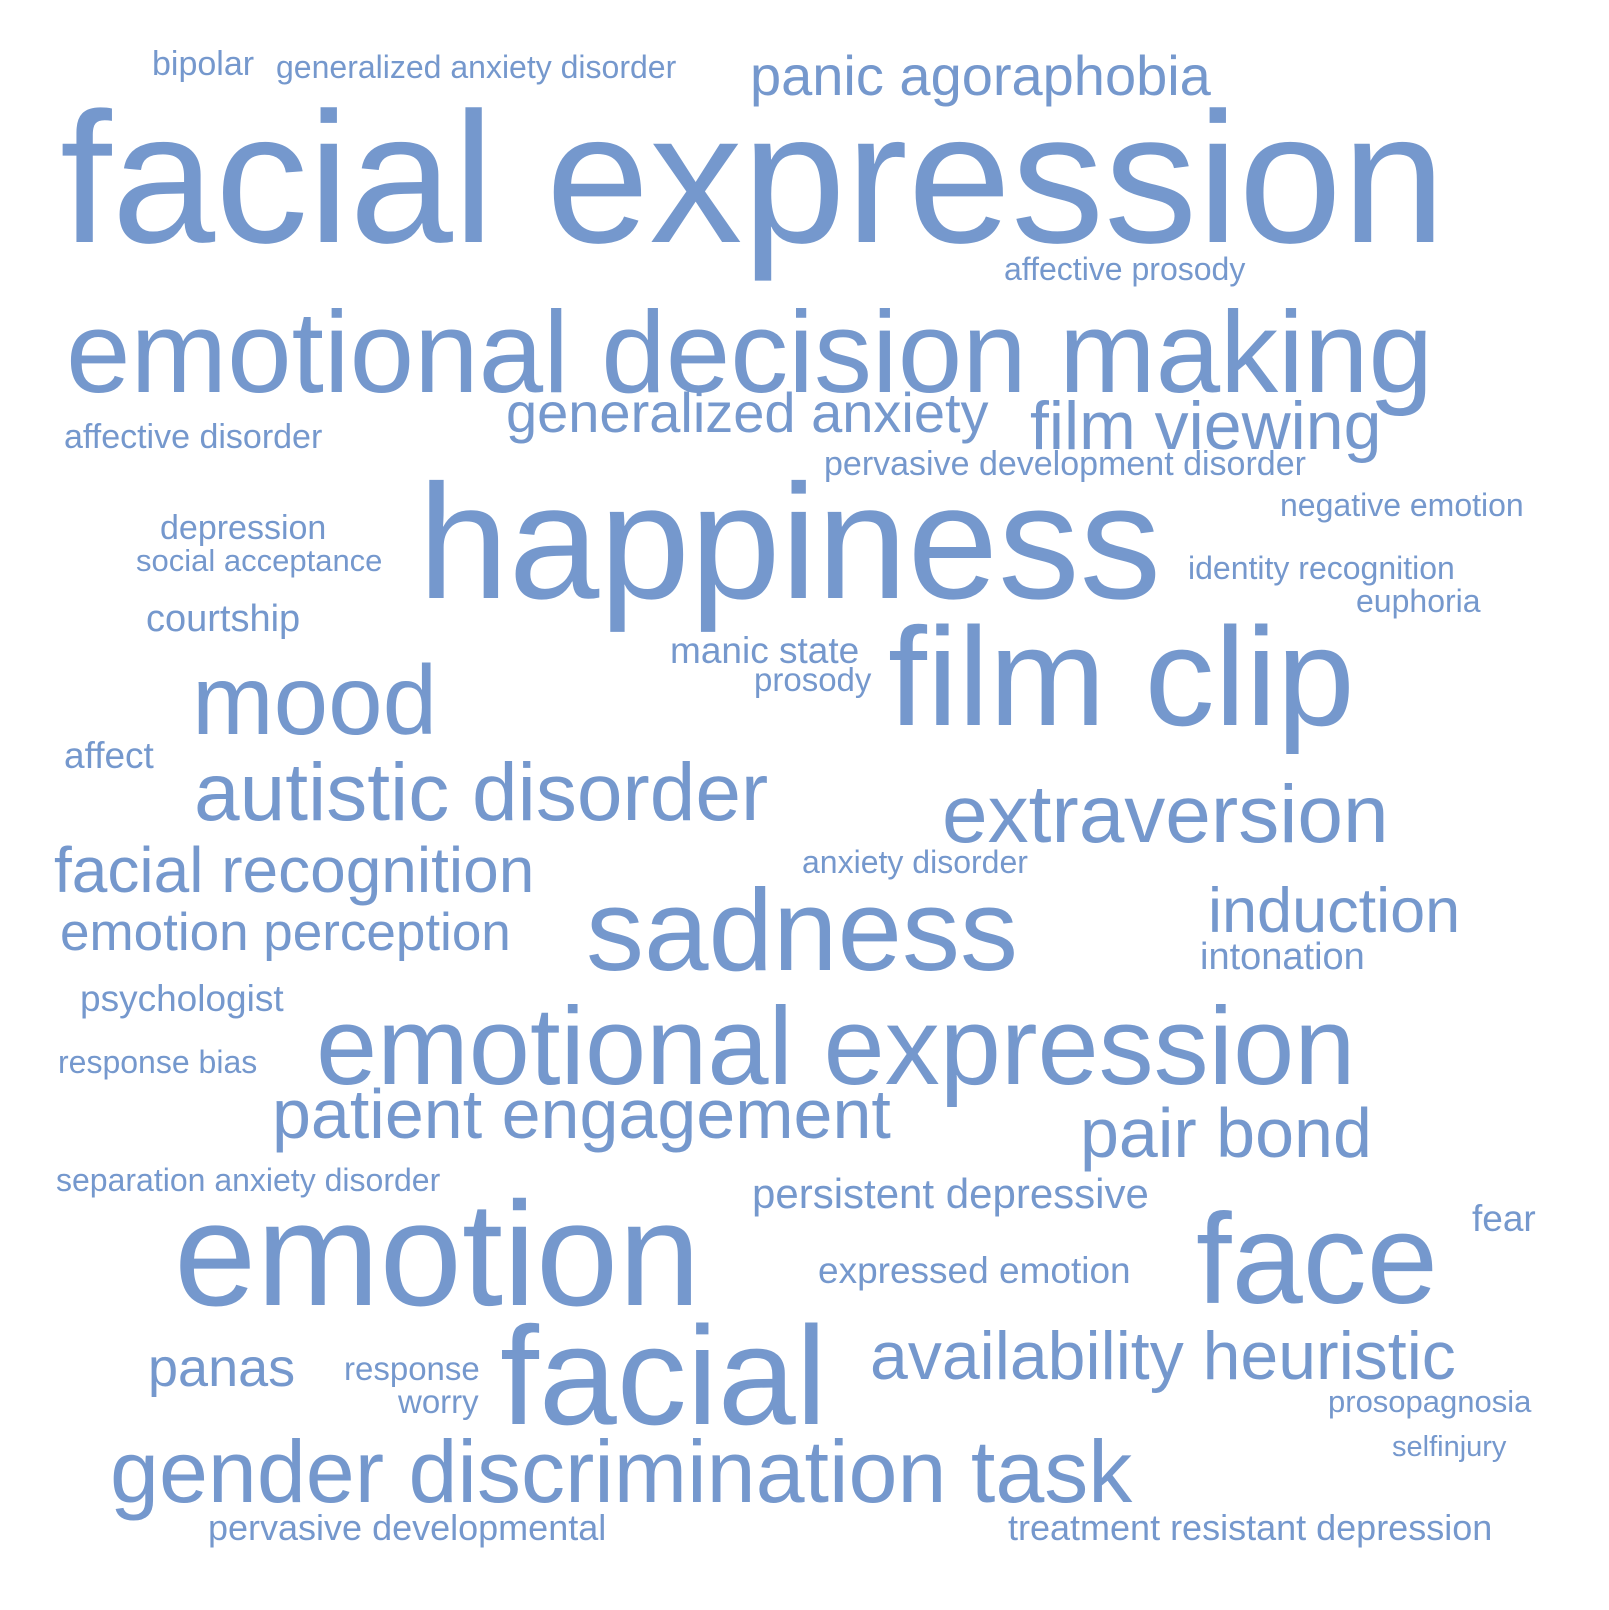  What do you see at coordinates (790, 541) in the screenshot?
I see `word-happiness: happiness` at bounding box center [790, 541].